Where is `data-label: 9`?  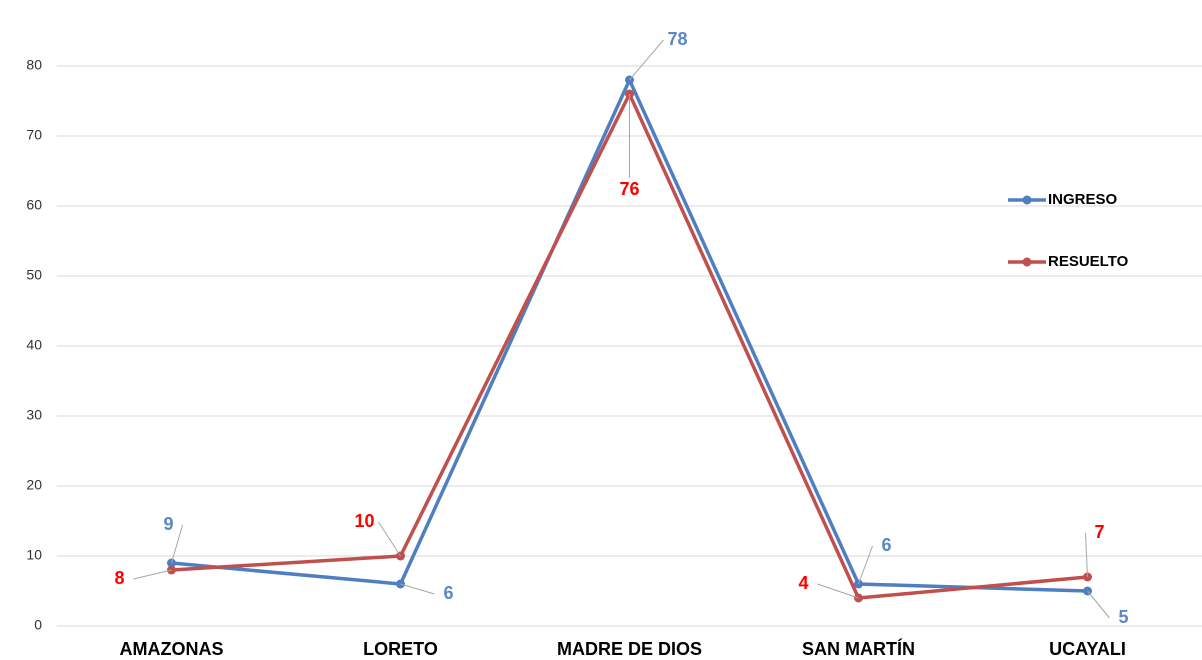 data-label: 9 is located at coordinates (168, 524).